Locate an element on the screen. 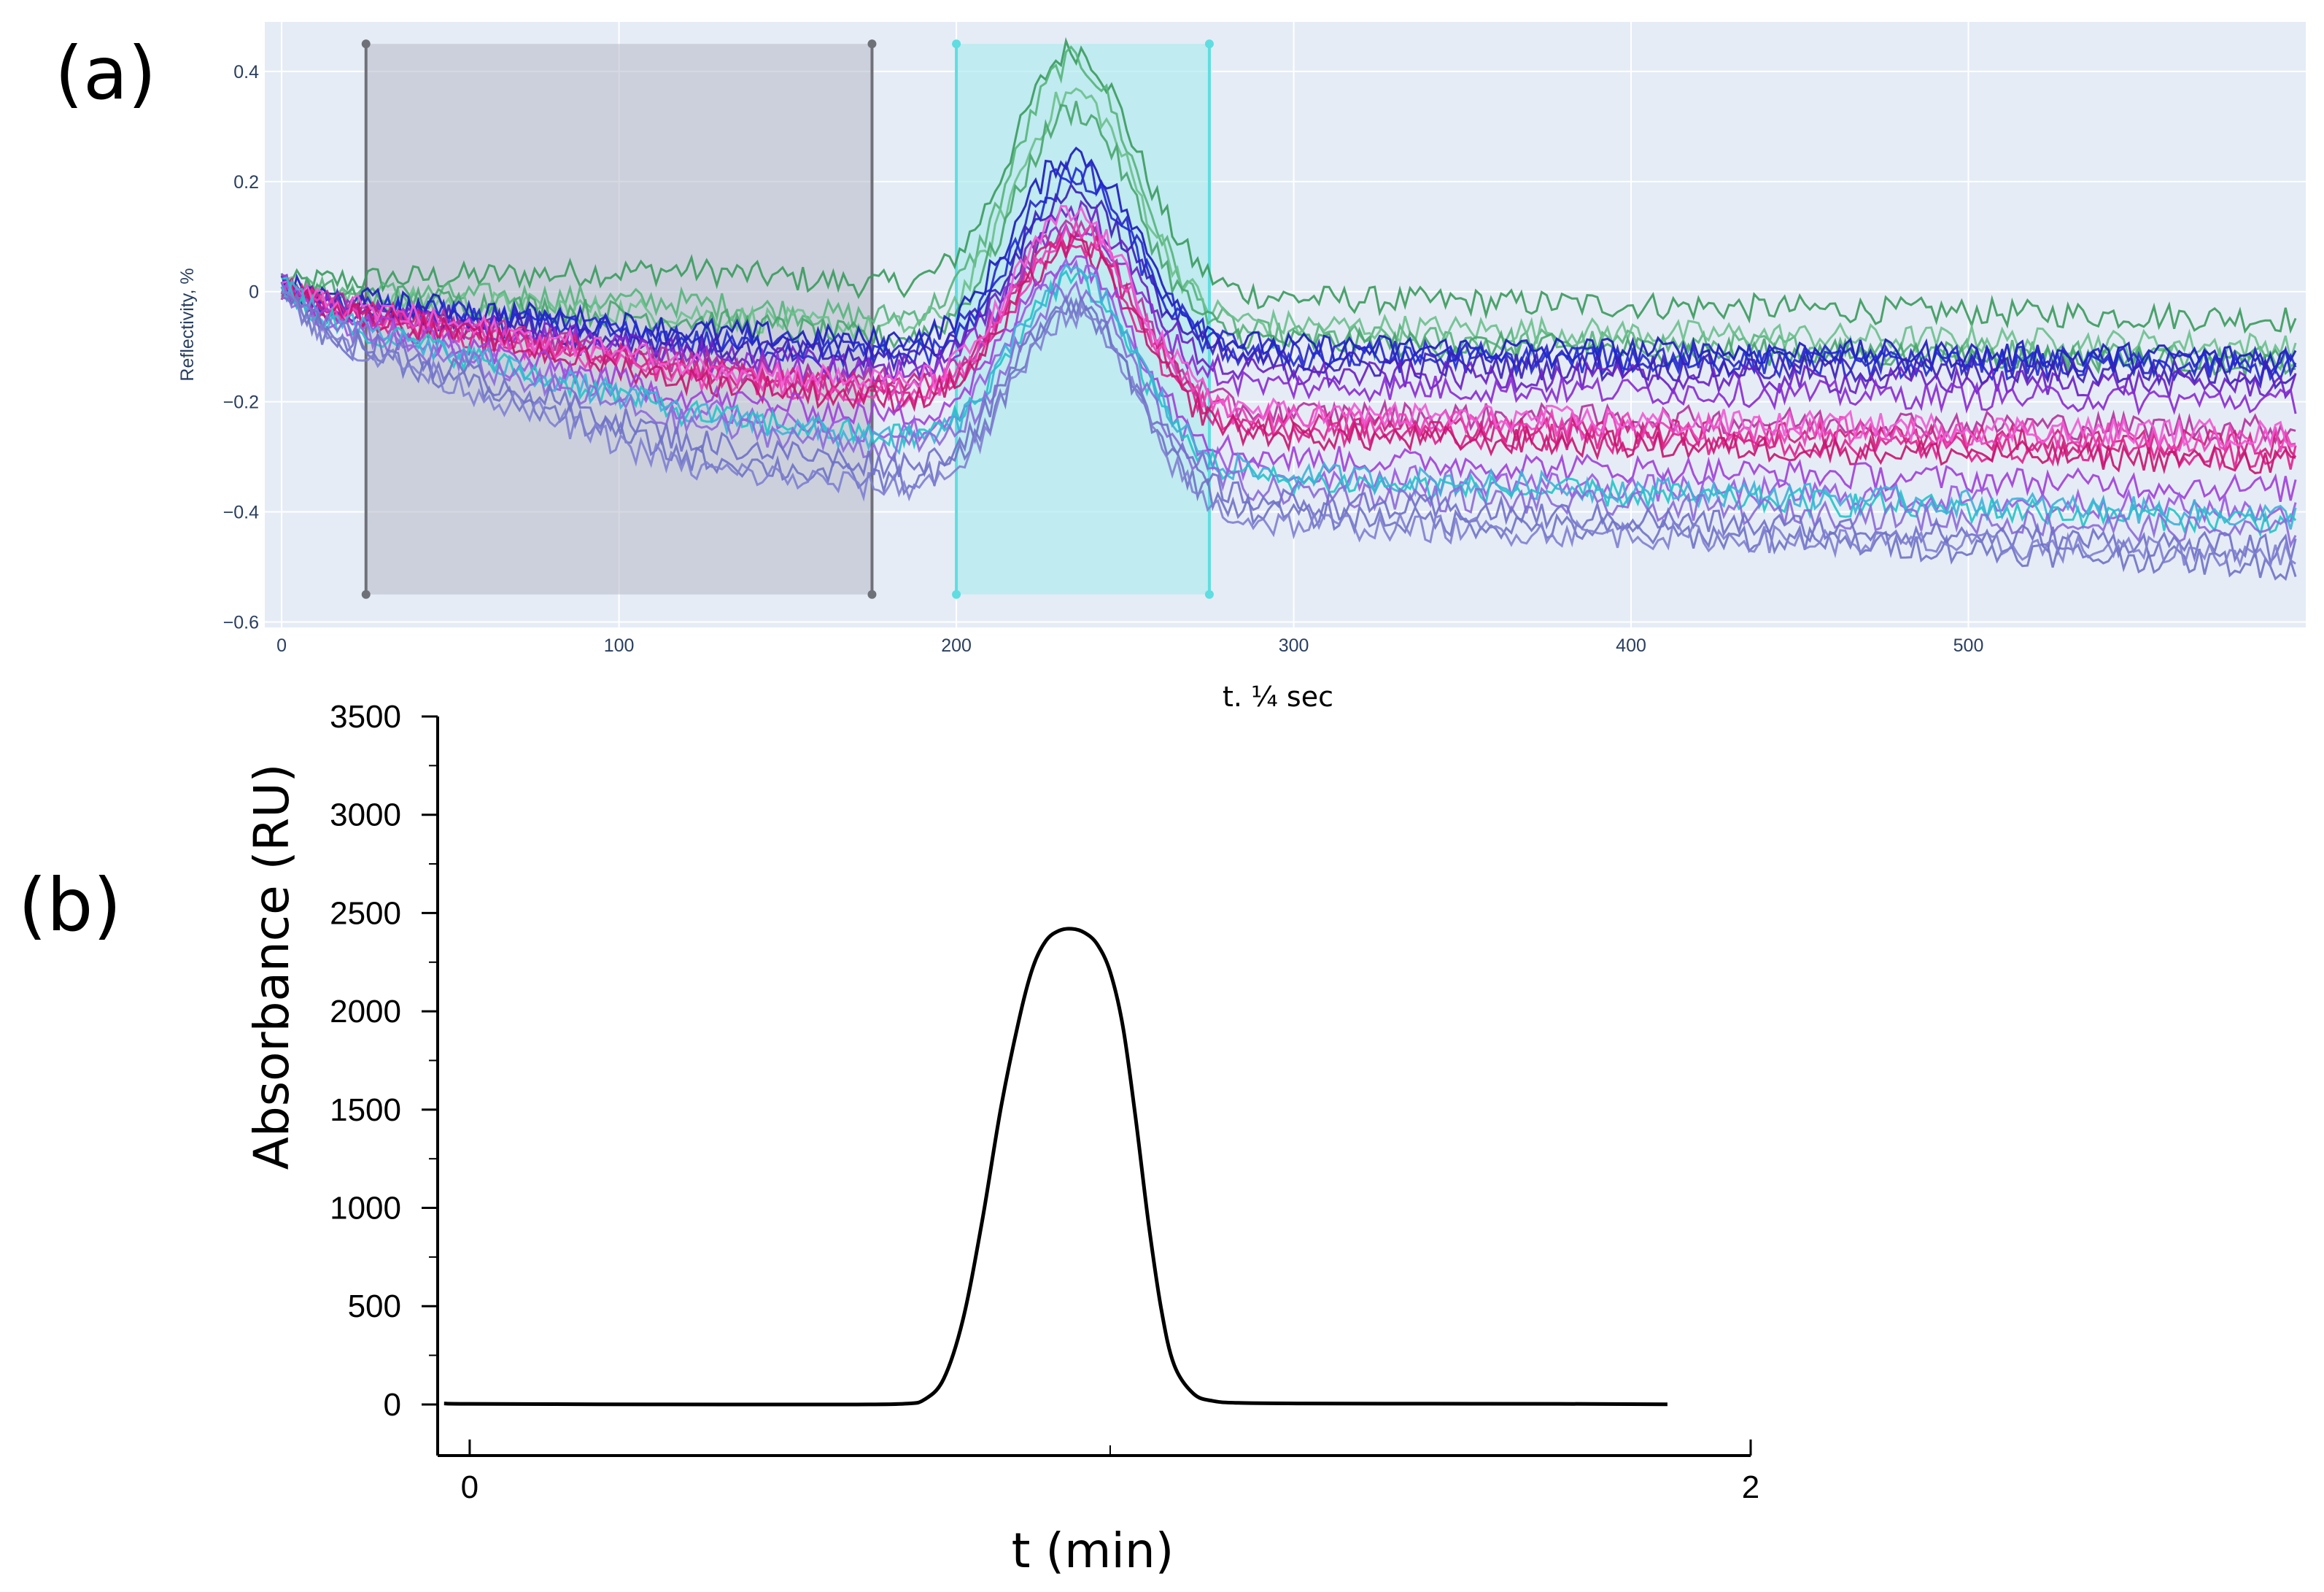 The height and width of the screenshot is (1592, 2324). y-tick-label-a: 0.4 is located at coordinates (246, 72).